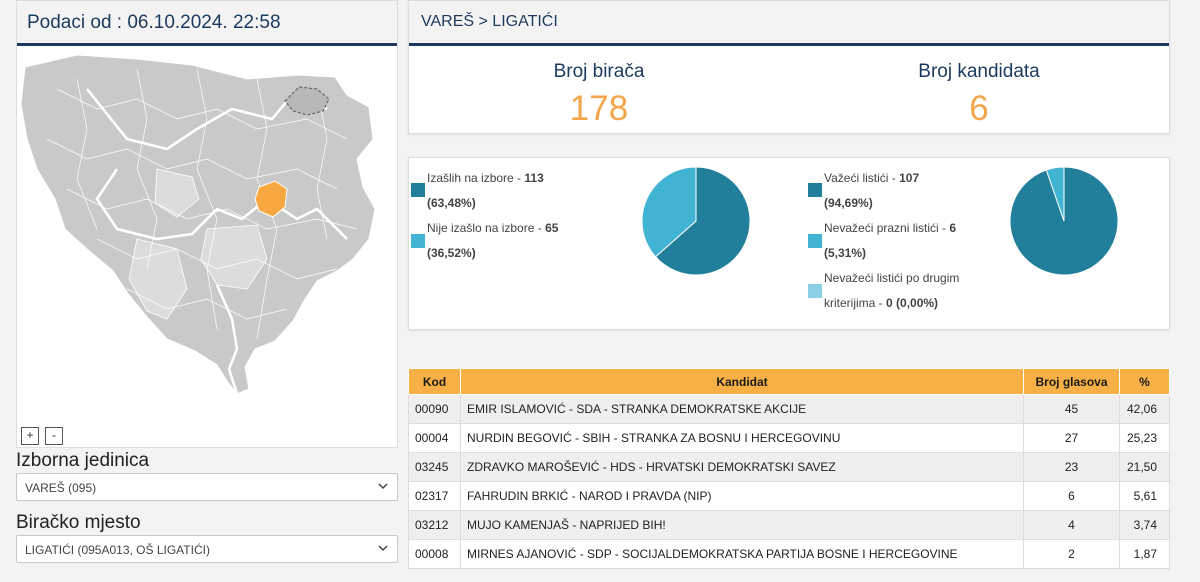 This screenshot has width=1200, height=582. I want to click on cell-glasova: 45, so click(1071, 409).